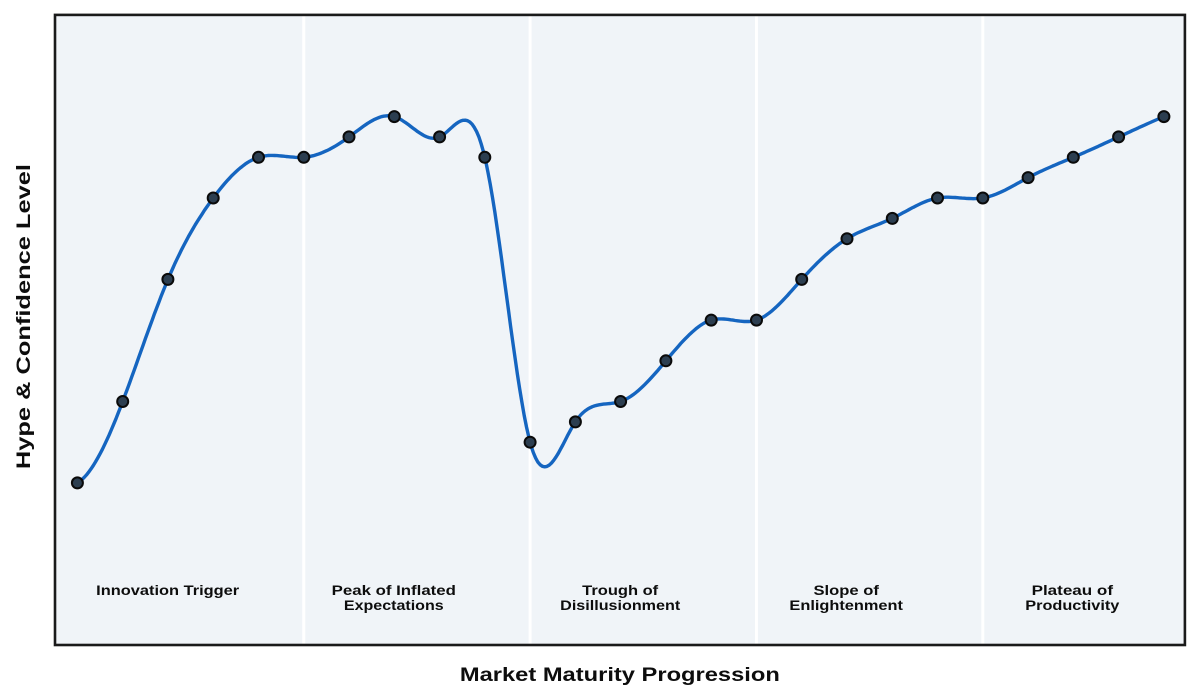 The image size is (1200, 700). I want to click on svg-text: Market Maturity Progression, so click(620, 675).